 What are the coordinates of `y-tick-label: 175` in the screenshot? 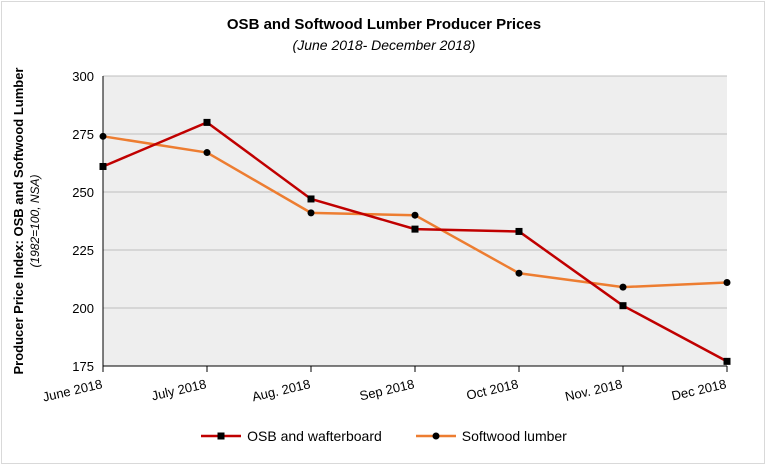 It's located at (83, 366).